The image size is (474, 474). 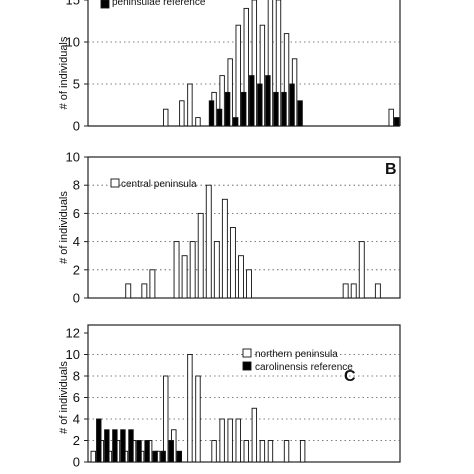 What do you see at coordinates (391, 169) in the screenshot?
I see `panel-letter: B` at bounding box center [391, 169].